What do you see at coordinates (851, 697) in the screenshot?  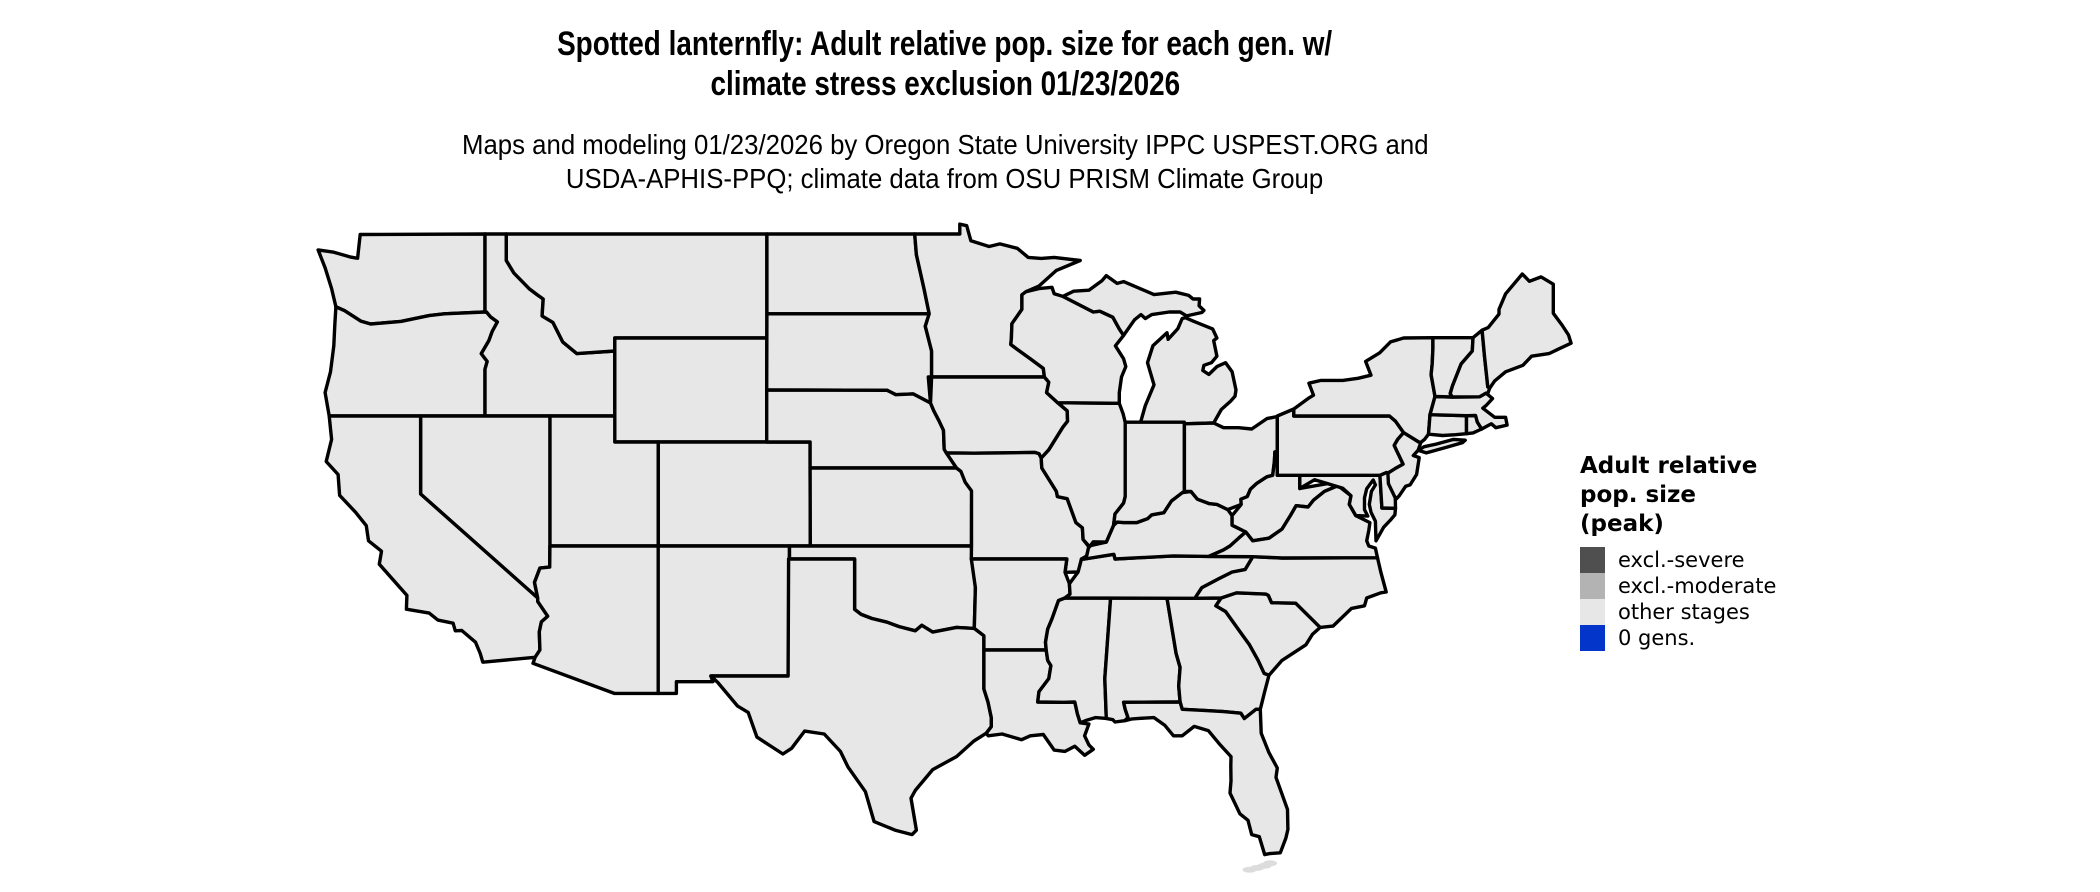 I see `state-tx` at bounding box center [851, 697].